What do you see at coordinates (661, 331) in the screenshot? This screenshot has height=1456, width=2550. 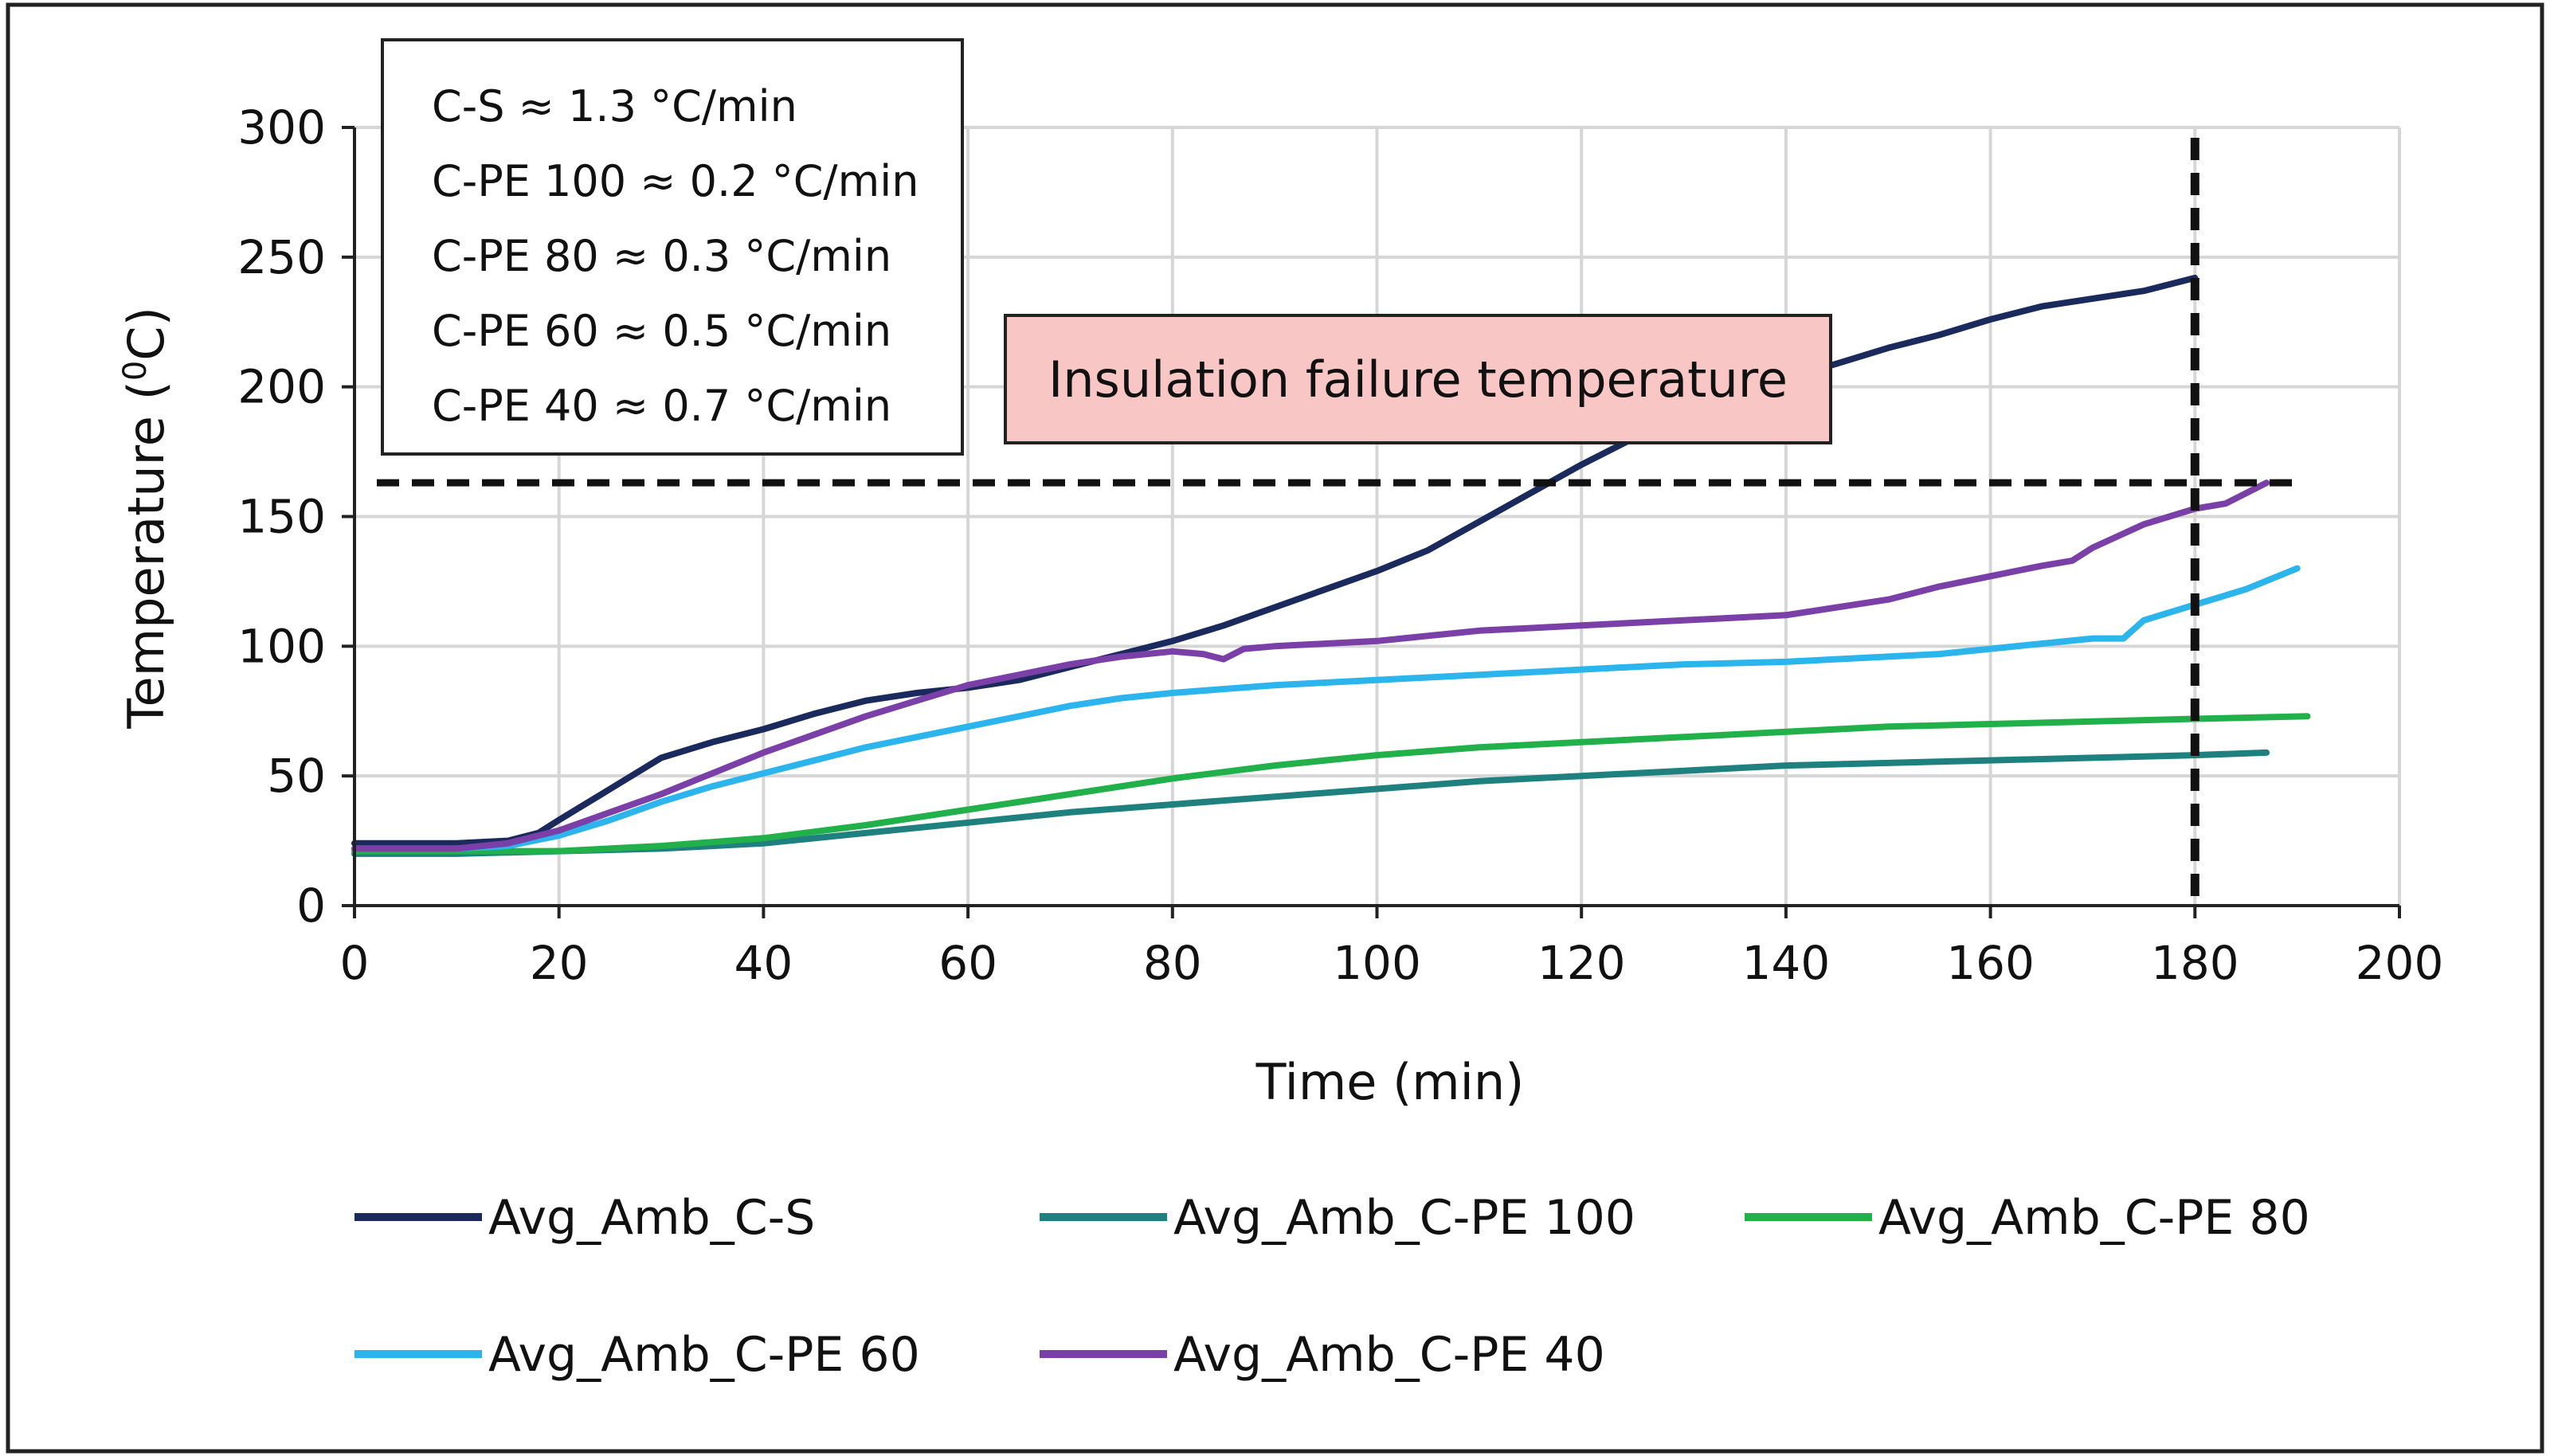 I see `rate-label-c-pe-60: C-PE 60 ≈ 0.5 °C/min` at bounding box center [661, 331].